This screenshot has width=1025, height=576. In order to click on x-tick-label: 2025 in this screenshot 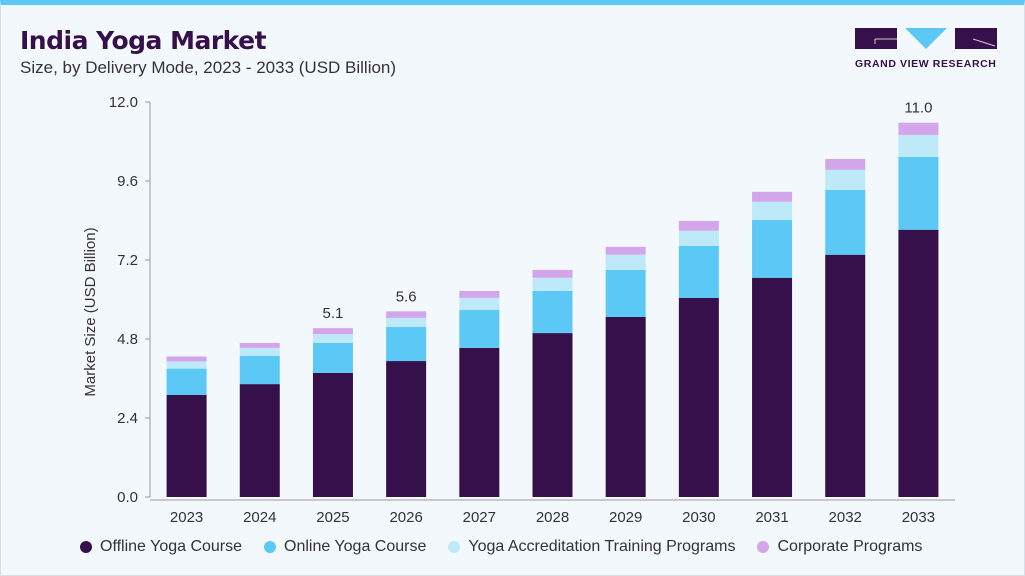, I will do `click(332, 517)`.